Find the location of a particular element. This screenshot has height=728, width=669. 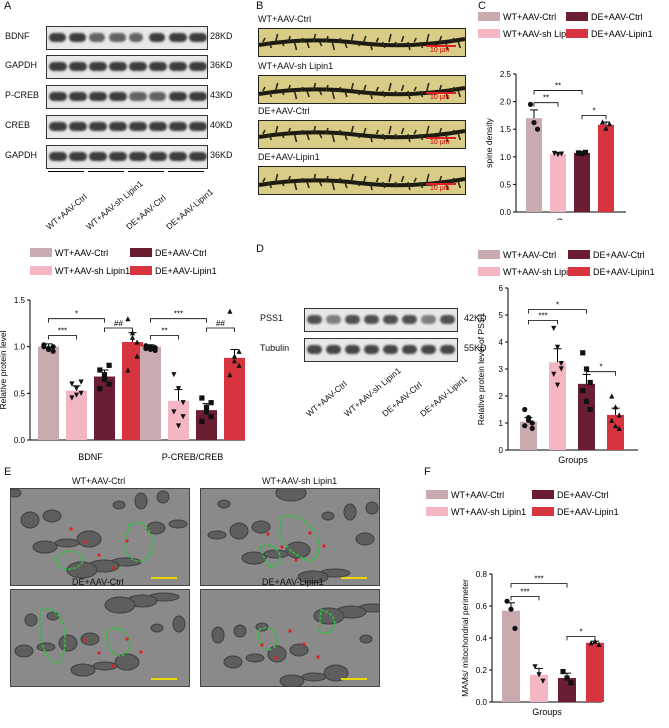

significance-label: * is located at coordinates (593, 110).